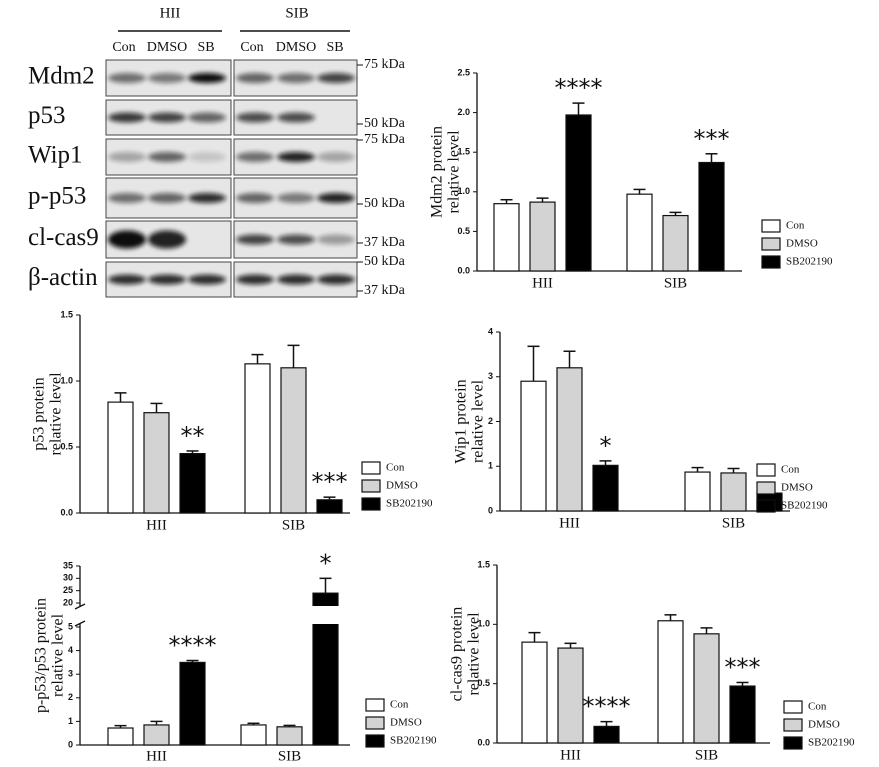 This screenshot has height=767, width=879. I want to click on y-tick-label: 1, so click(490, 466).